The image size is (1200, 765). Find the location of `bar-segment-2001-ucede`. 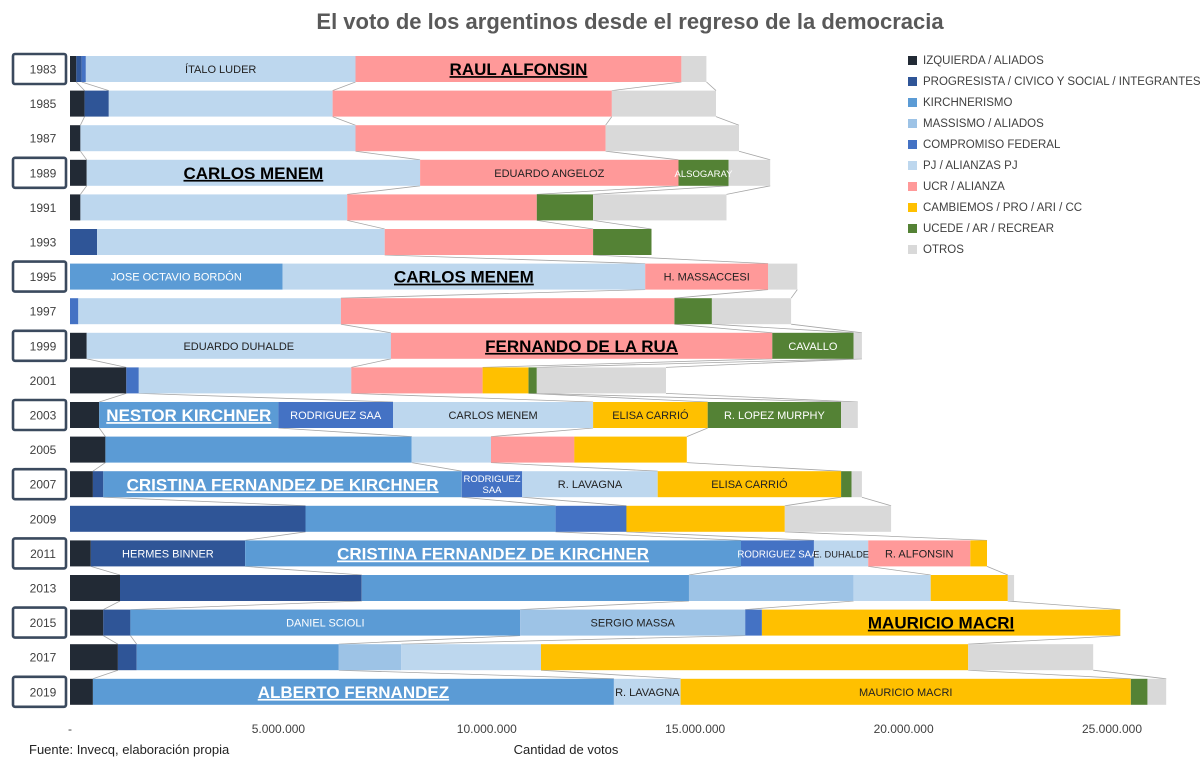

bar-segment-2001-ucede is located at coordinates (532, 380).